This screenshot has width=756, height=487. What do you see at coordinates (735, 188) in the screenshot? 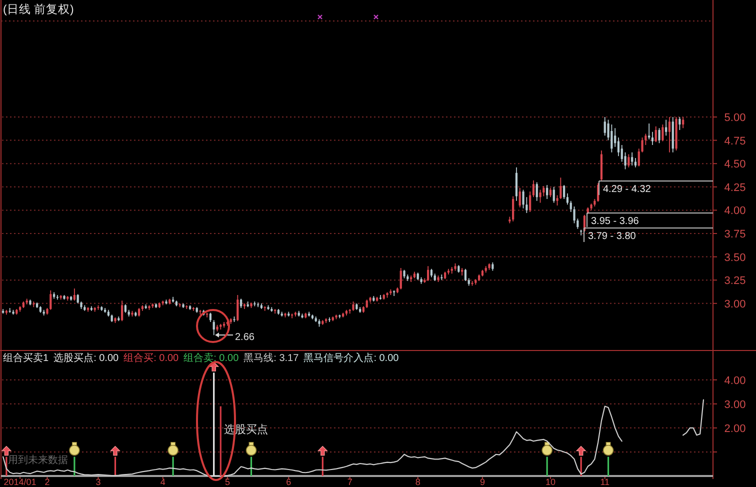
I see `y-tick-label: 4.25` at bounding box center [735, 188].